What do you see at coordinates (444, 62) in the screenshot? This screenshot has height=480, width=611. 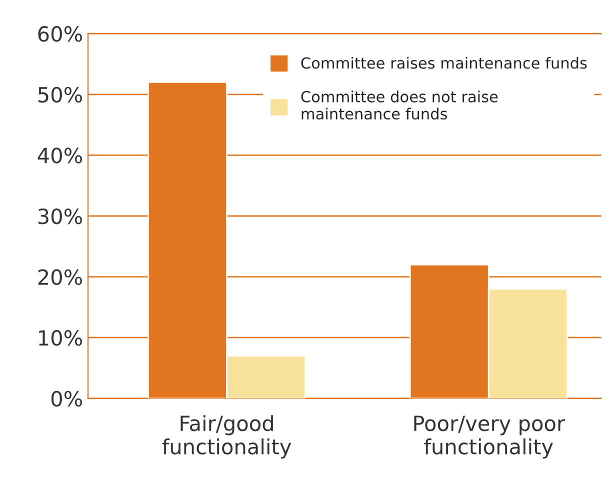 I see `legend-label: Committee raises maintenance funds` at bounding box center [444, 62].